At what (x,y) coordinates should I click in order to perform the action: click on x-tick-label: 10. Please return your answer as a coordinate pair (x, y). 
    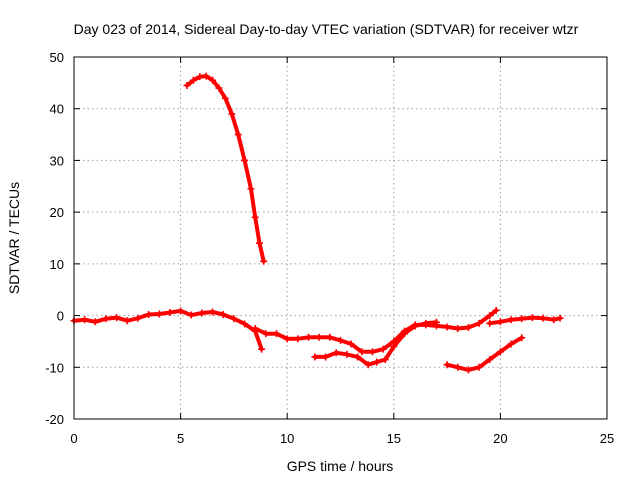
    Looking at the image, I should click on (287, 438).